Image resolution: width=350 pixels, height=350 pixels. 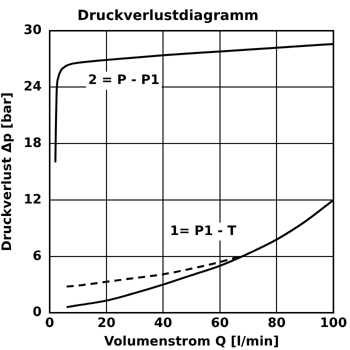 I want to click on x-tick-label: 0, so click(x=49, y=323).